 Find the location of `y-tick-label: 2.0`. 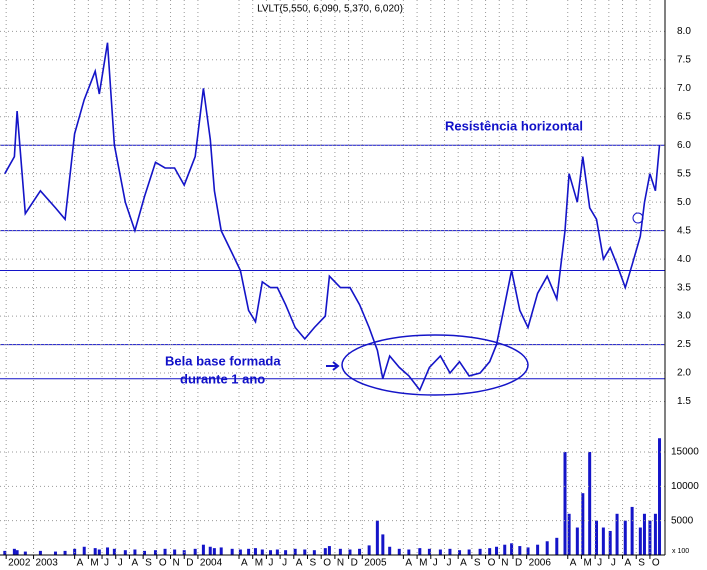

y-tick-label: 2.0 is located at coordinates (684, 373).